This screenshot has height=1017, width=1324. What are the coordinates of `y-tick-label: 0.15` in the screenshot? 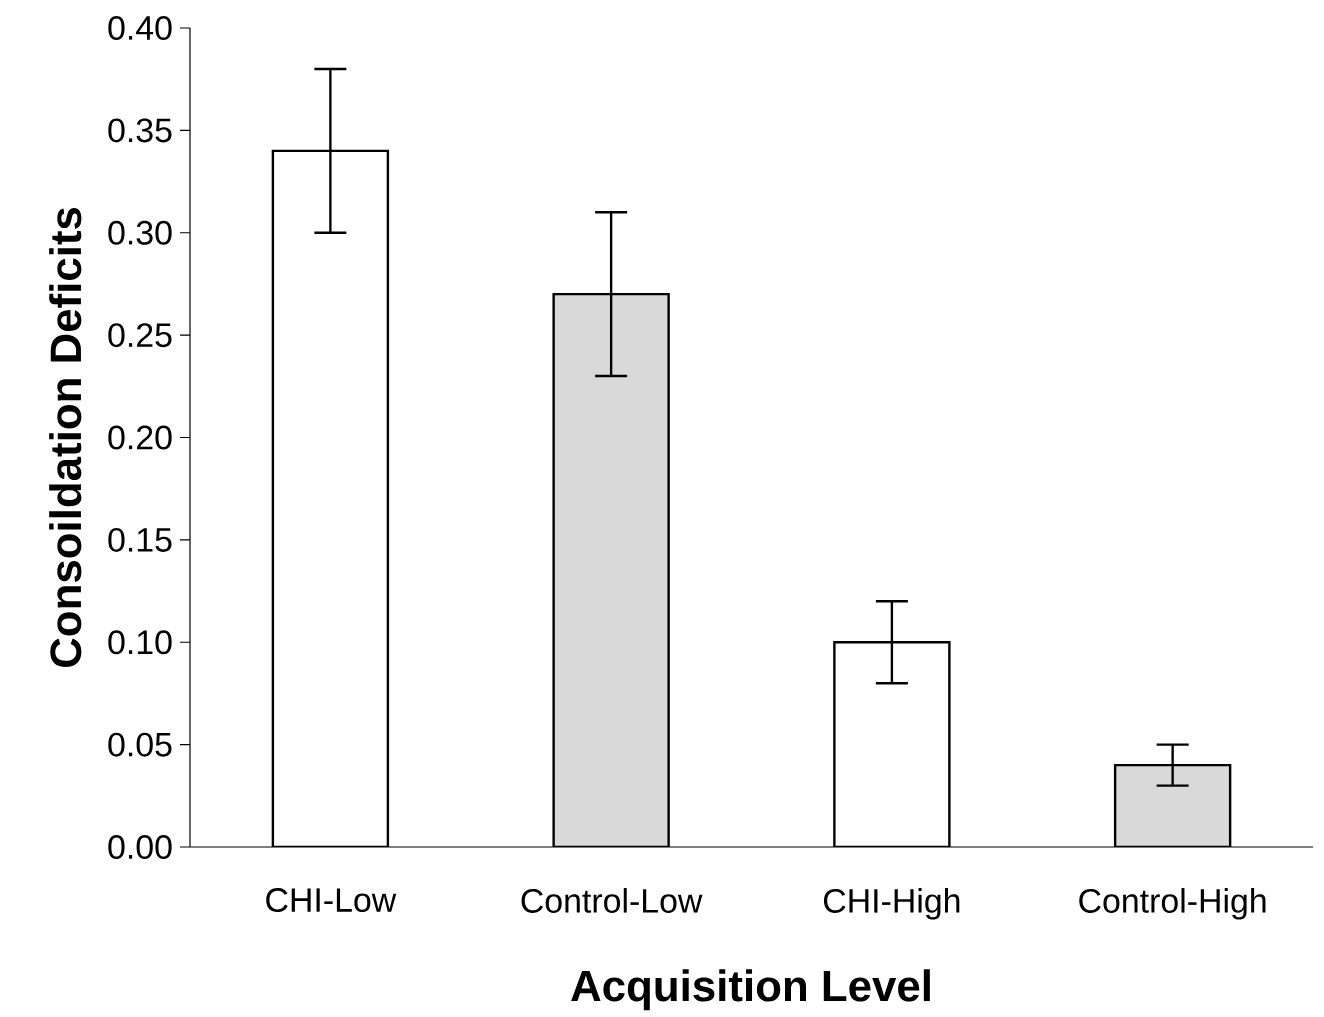 It's located at (140, 539).